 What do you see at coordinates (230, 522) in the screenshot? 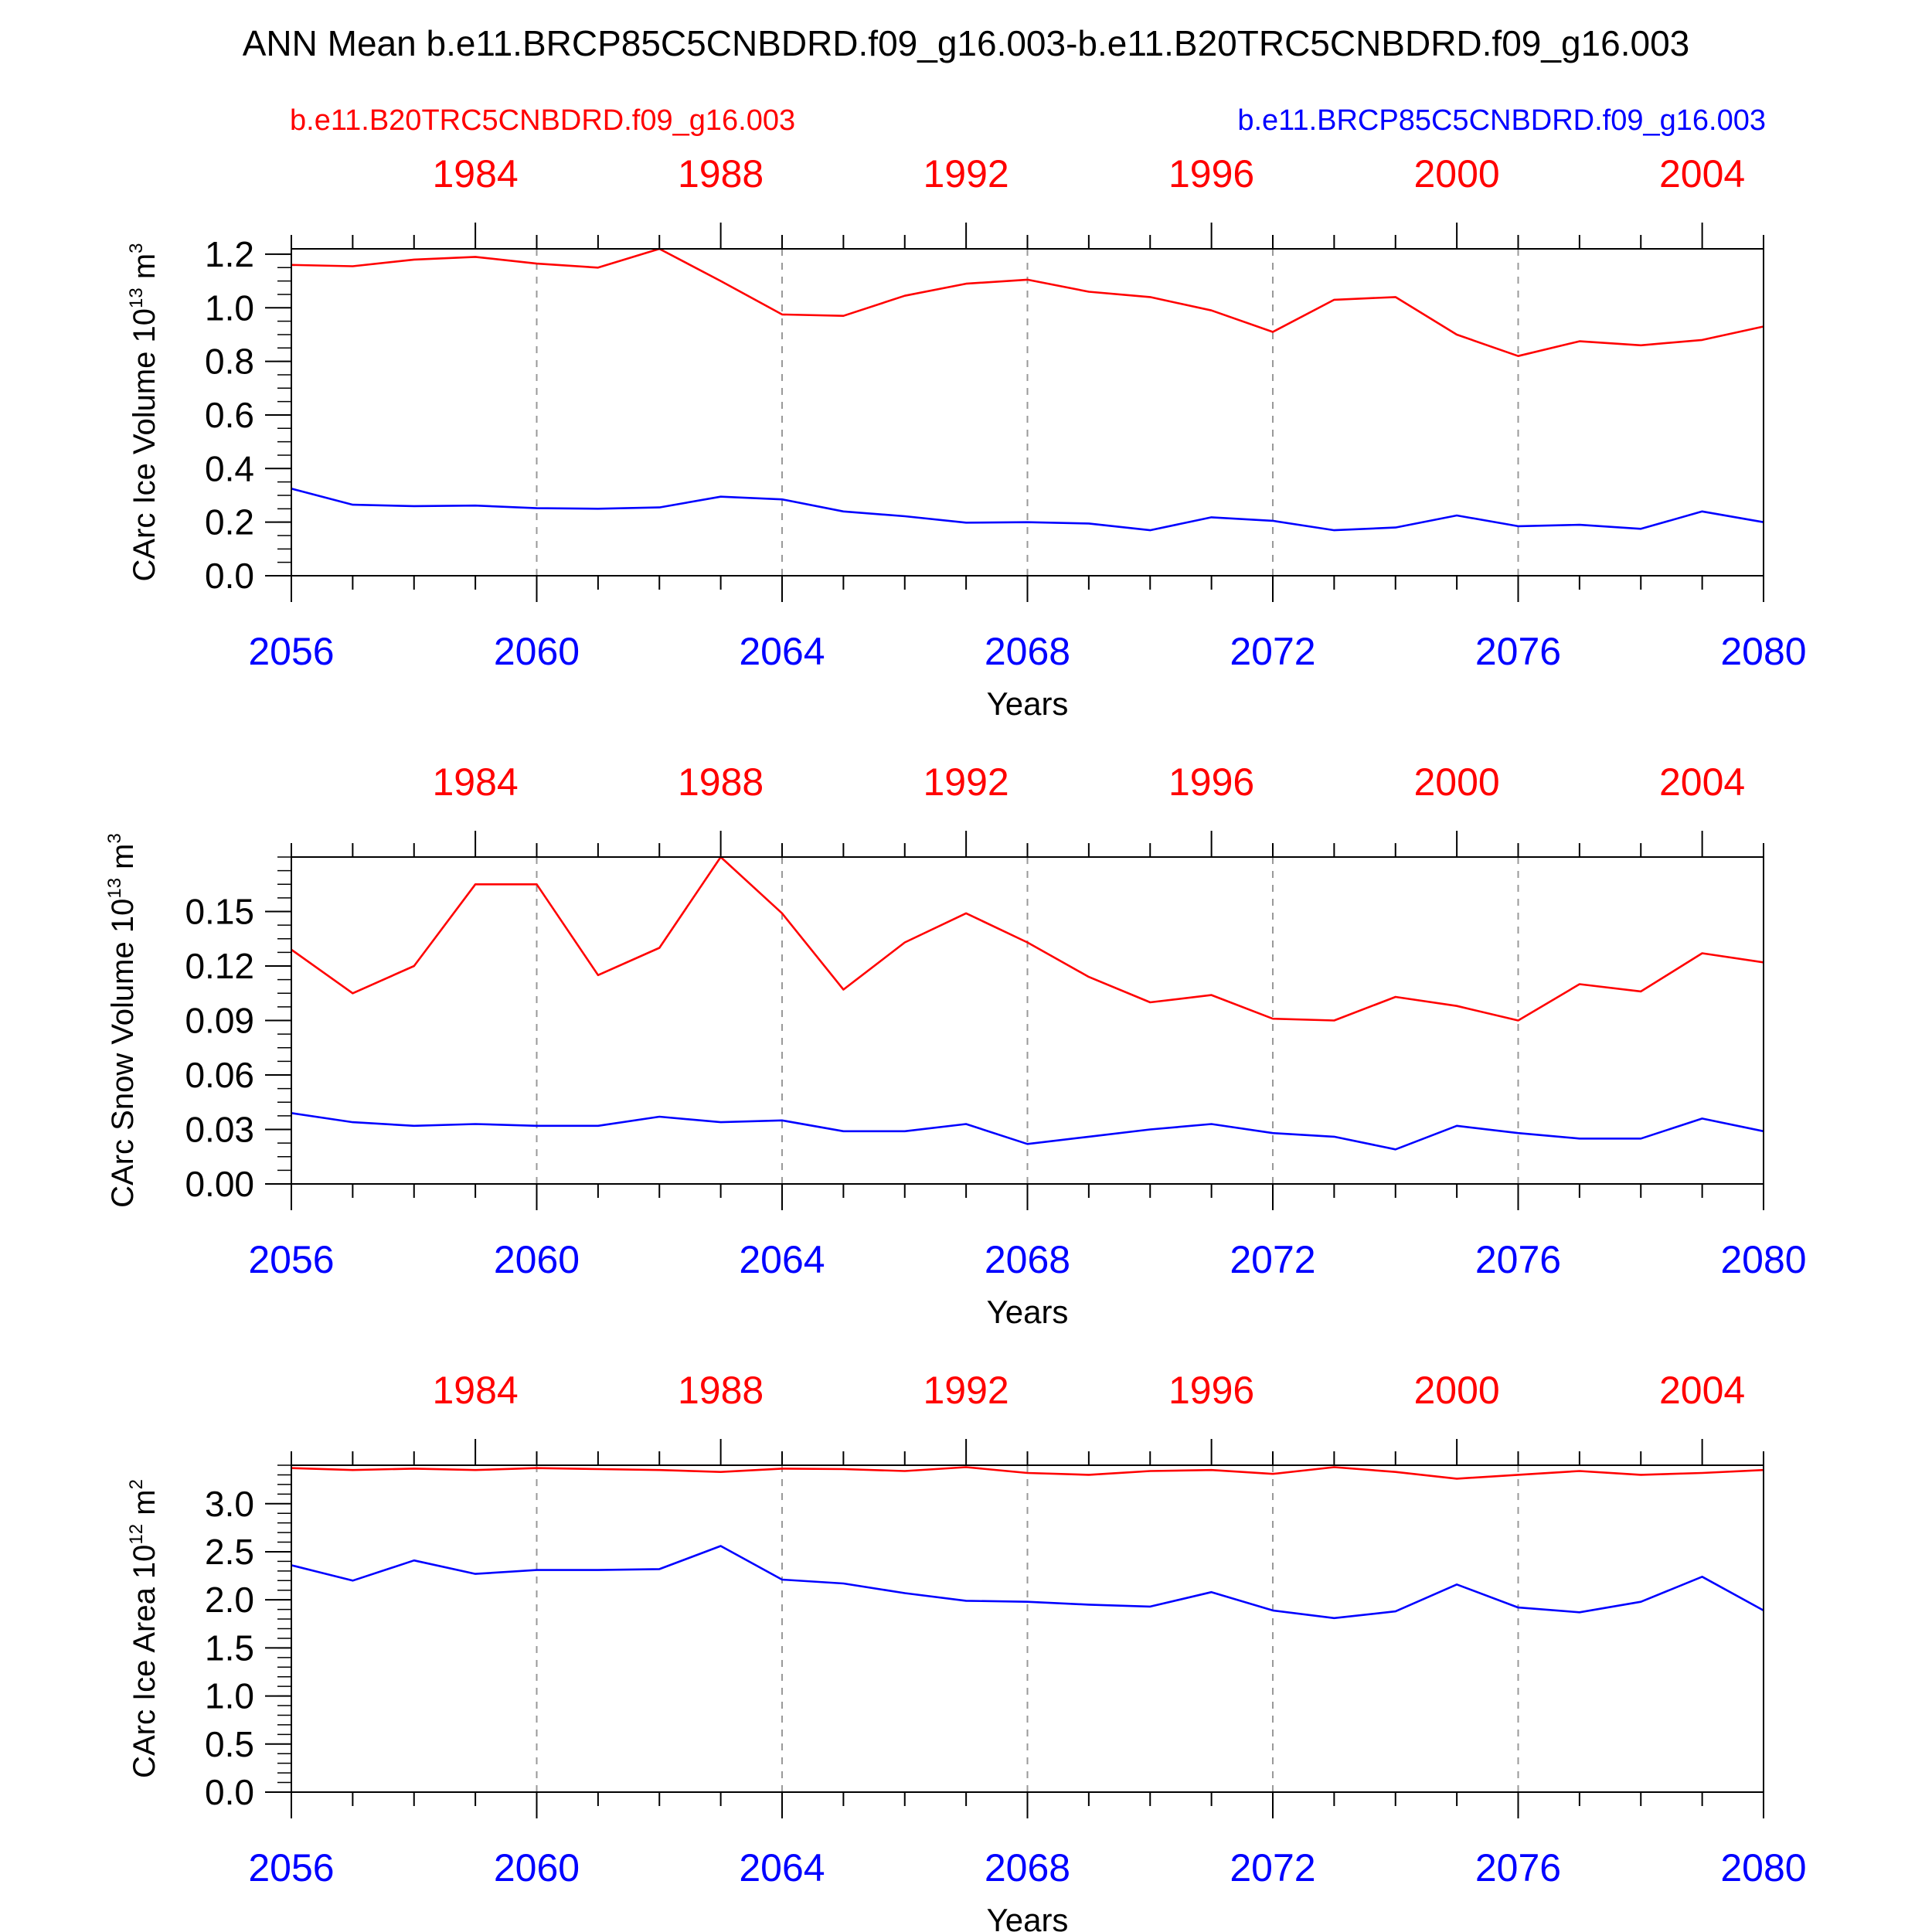
I see `y-tick-label: 0.2` at bounding box center [230, 522].